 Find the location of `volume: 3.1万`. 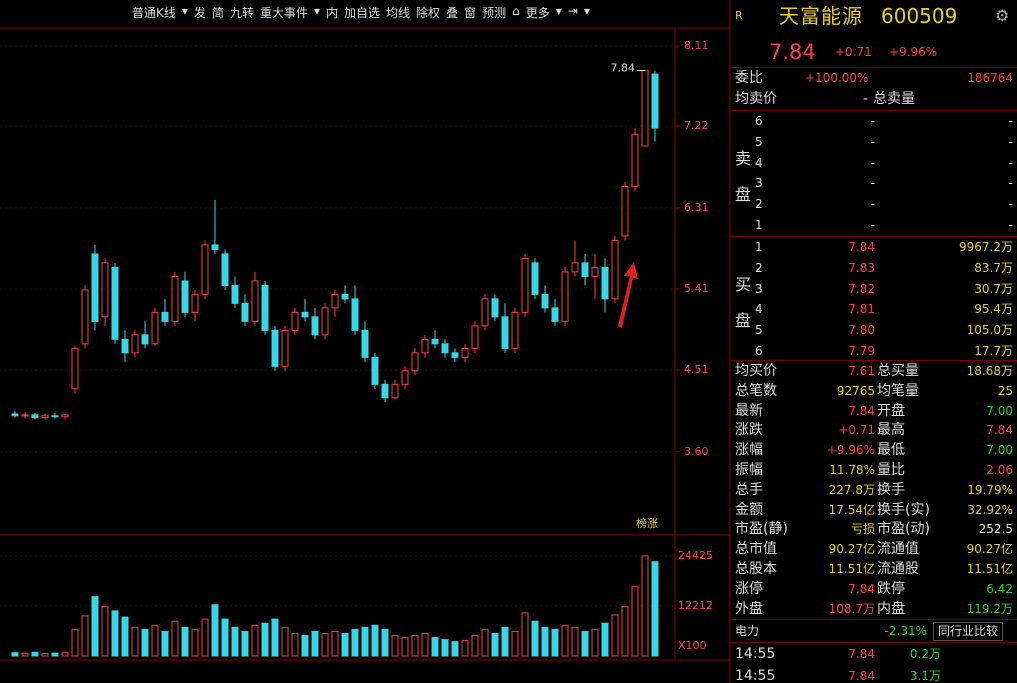

volume: 3.1万 is located at coordinates (925, 676).